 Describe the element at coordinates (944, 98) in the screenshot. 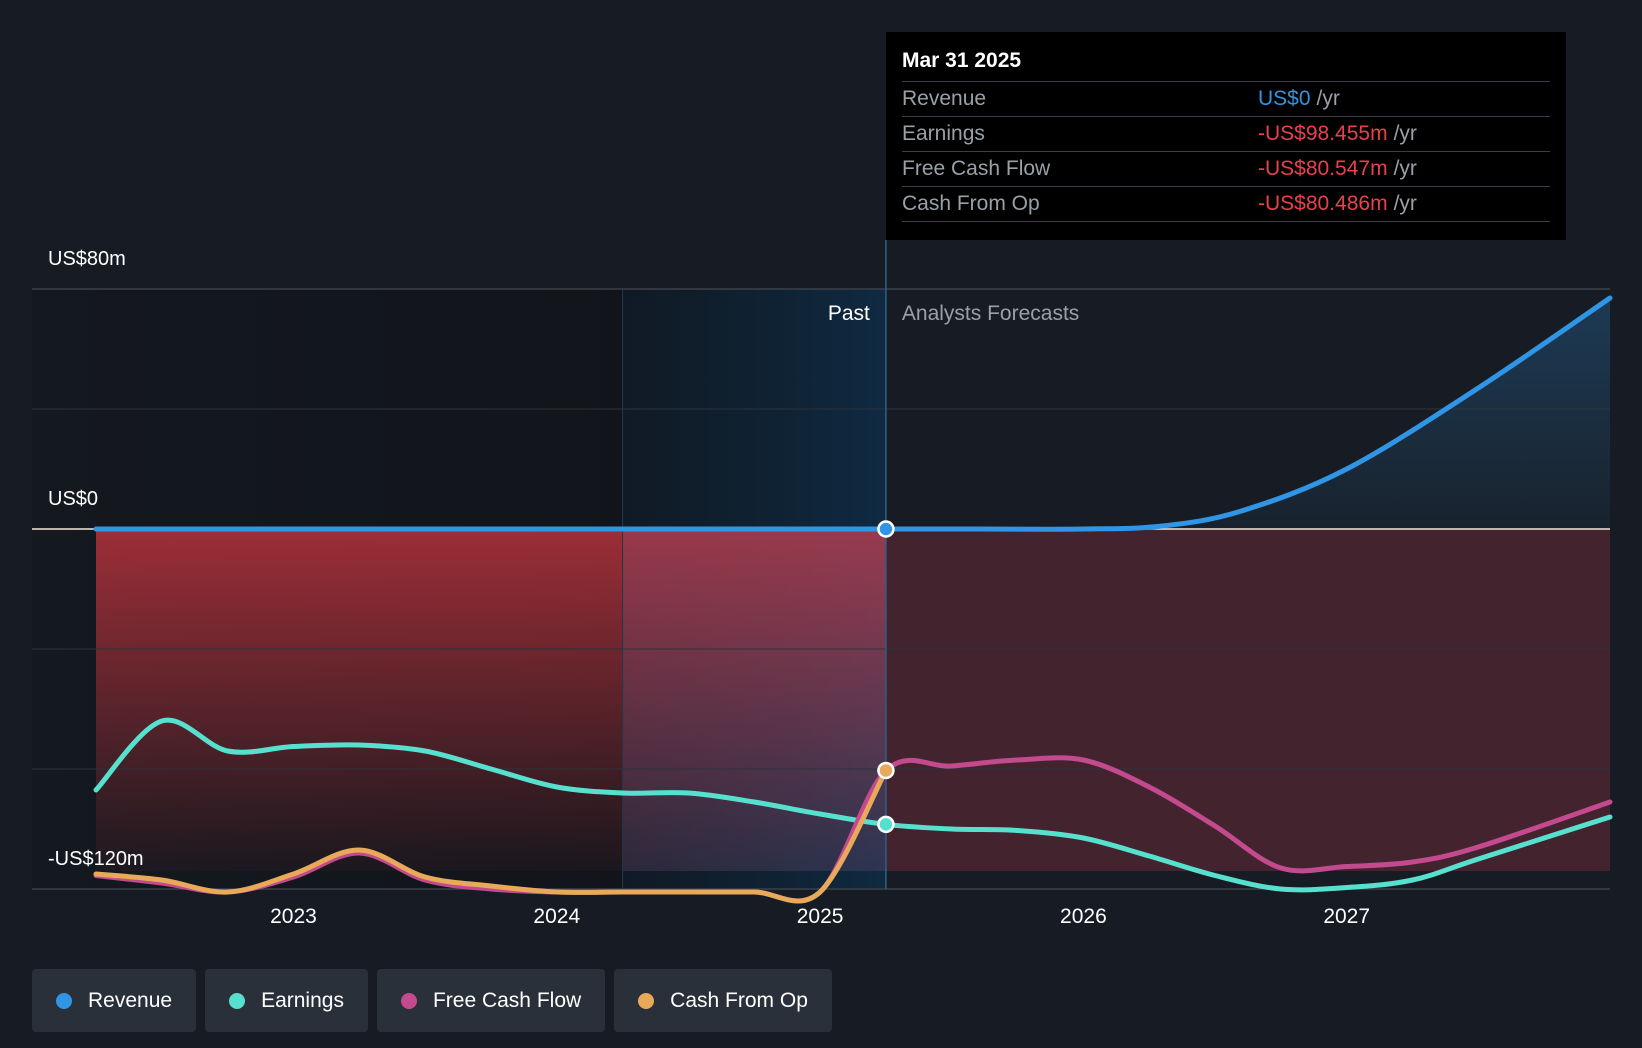

I see `tooltip-label: Revenue` at that location.